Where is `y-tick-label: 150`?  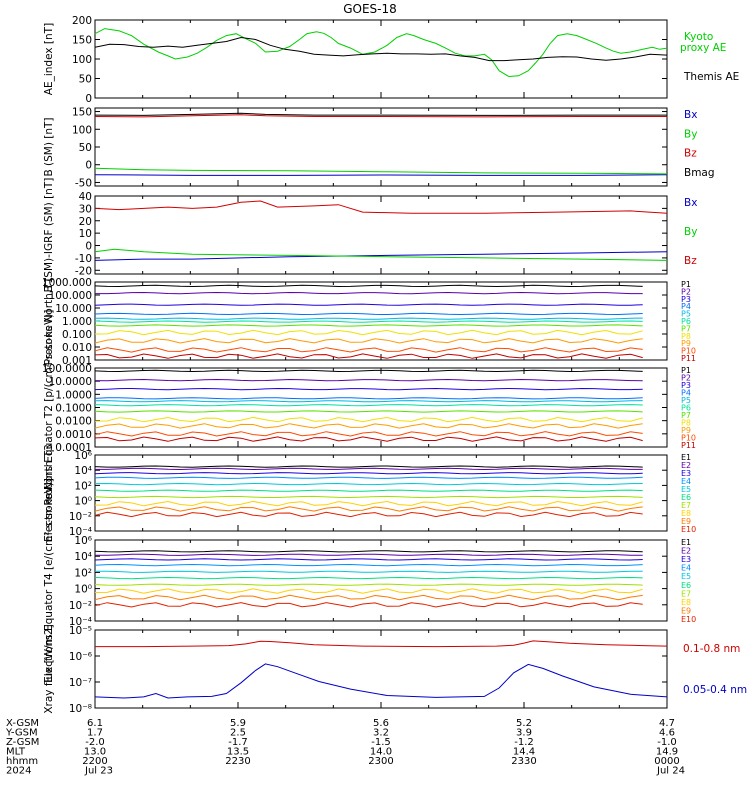 y-tick-label: 150 is located at coordinates (82, 113).